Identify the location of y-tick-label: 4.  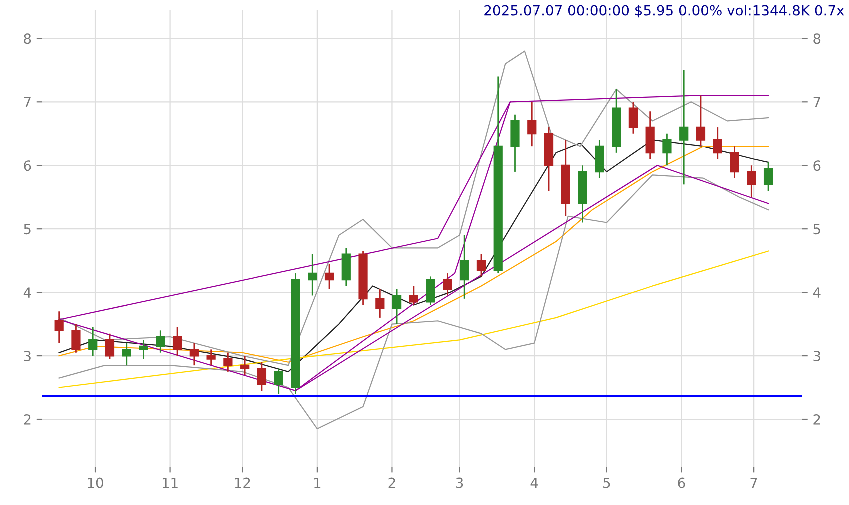
(28, 293).